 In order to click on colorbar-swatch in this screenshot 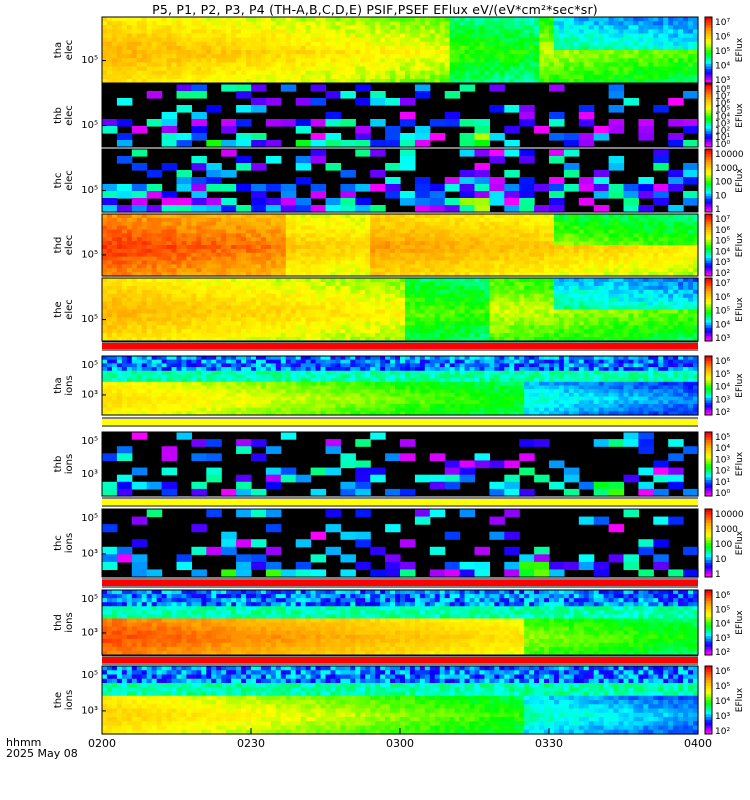, I will do `click(708, 169)`.